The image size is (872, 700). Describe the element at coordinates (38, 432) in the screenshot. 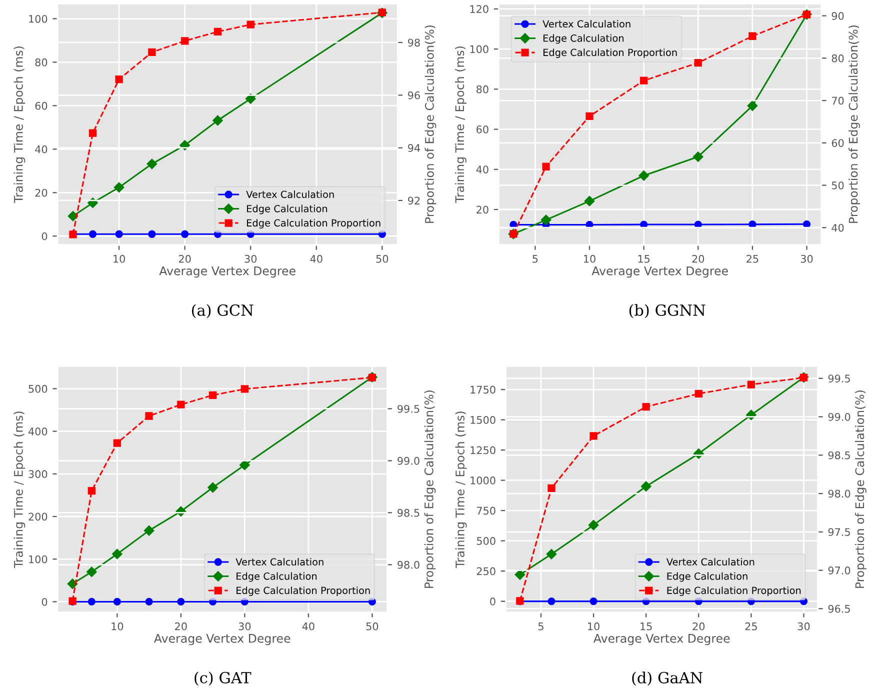

I see `y-tick-label: 400` at that location.